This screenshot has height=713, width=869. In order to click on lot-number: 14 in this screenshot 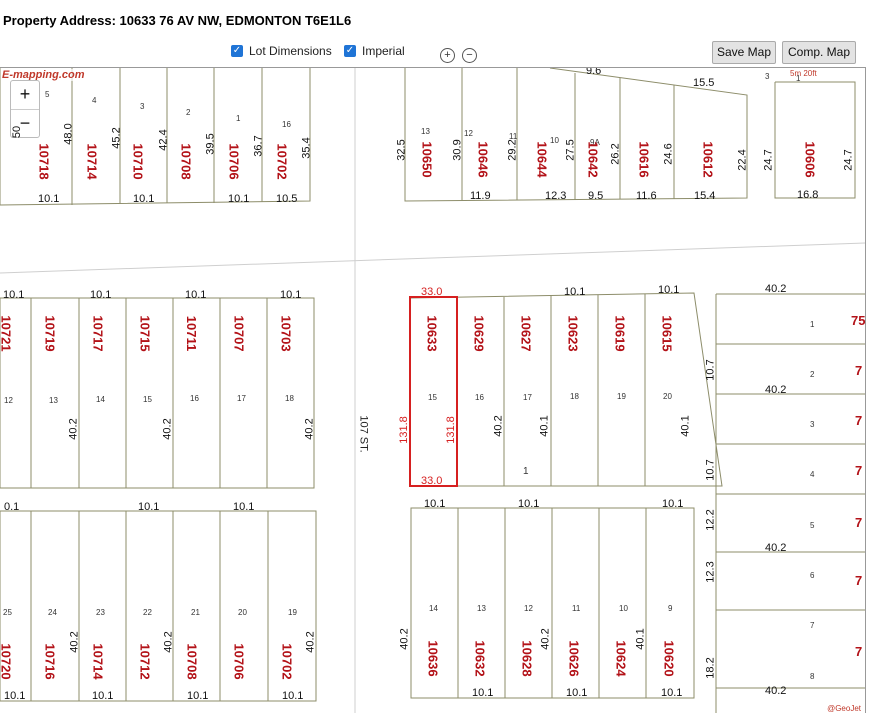, I will do `click(100, 399)`.